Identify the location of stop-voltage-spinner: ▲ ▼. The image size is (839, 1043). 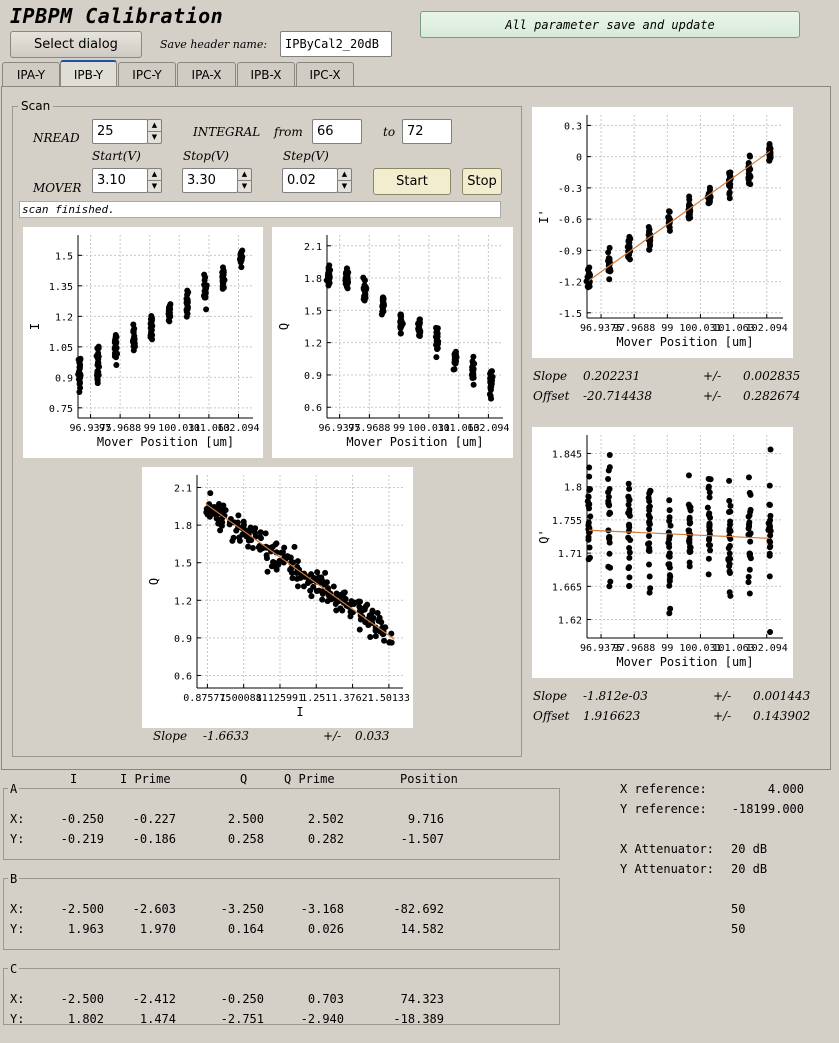
(244, 180).